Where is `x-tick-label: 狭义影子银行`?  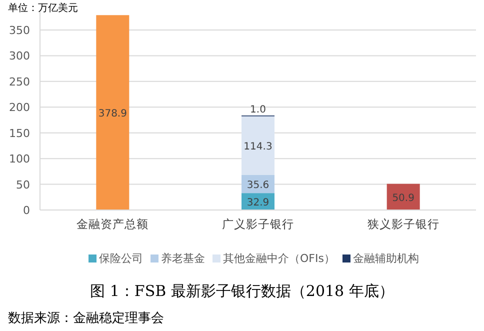 x-tick-label: 狭义影子银行 is located at coordinates (403, 224).